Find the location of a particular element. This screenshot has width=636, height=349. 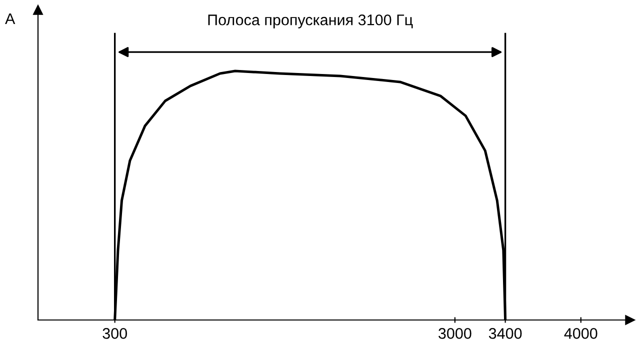

text: Полоса пропускания 3100 Гц is located at coordinates (310, 21).